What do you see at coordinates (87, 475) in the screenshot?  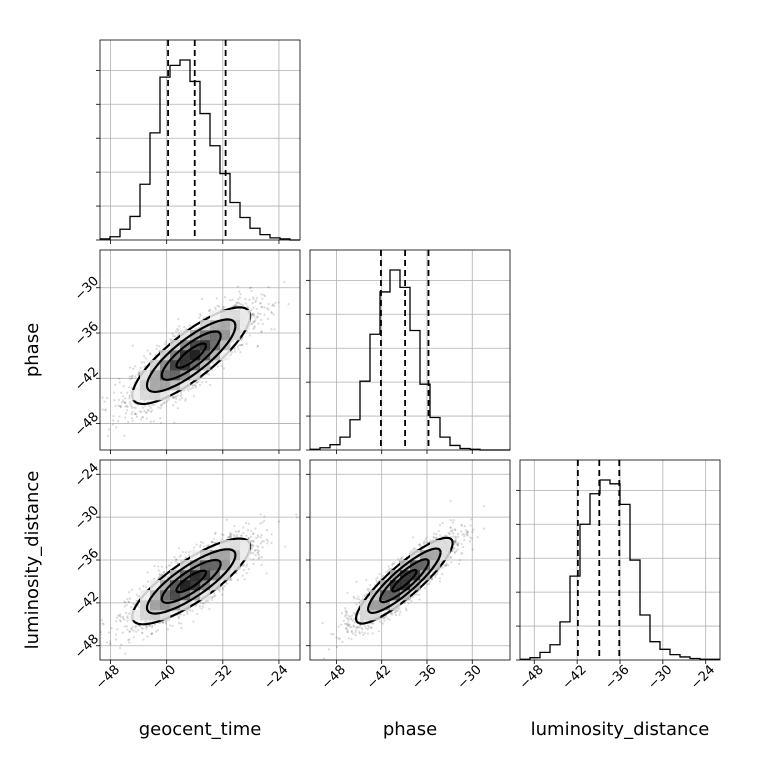 I see `y-tick-label: −24` at bounding box center [87, 475].